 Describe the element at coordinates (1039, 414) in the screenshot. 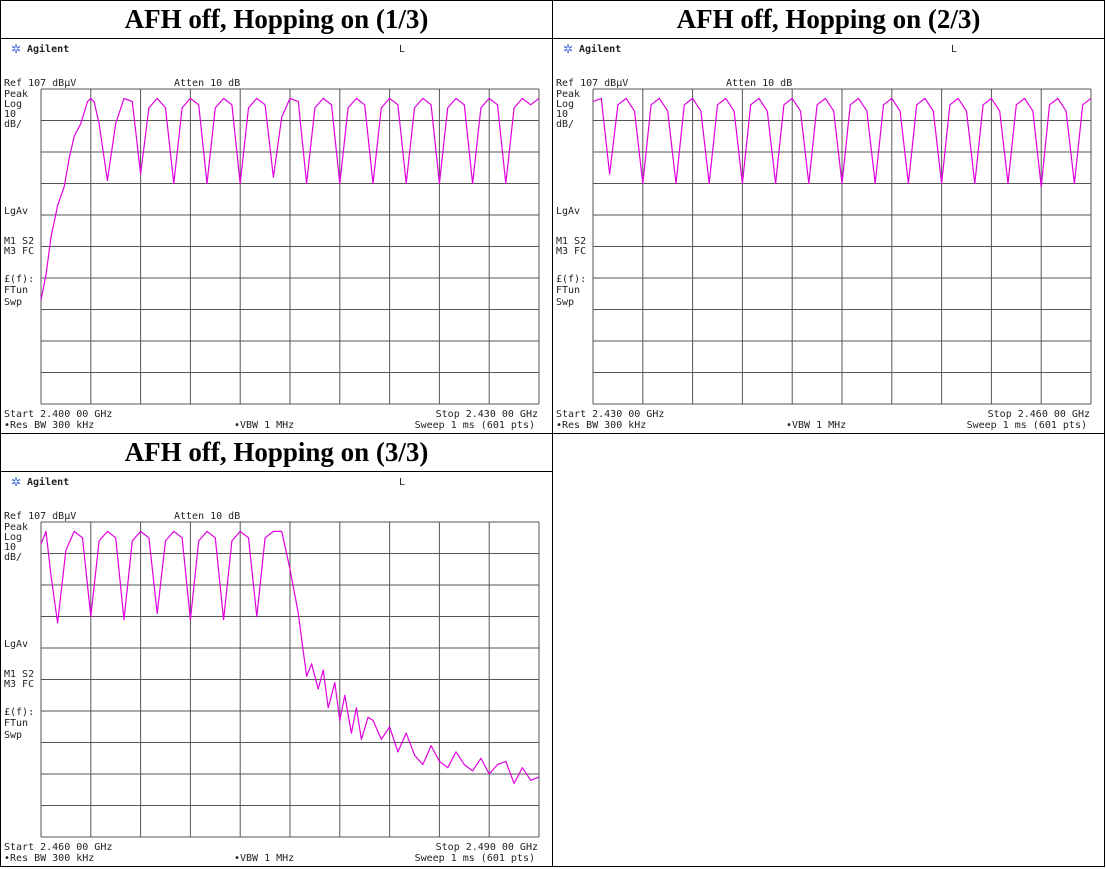

I see `stop-frequency: Stop 2.460 00 GHz` at that location.